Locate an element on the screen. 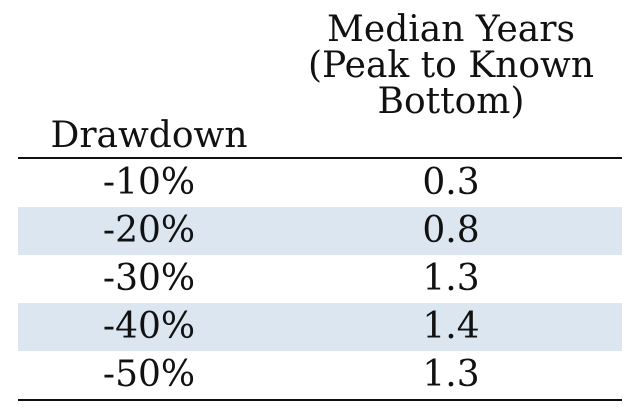 Image resolution: width=640 pixels, height=410 pixels. drawdown-cell: -50% is located at coordinates (149, 374).